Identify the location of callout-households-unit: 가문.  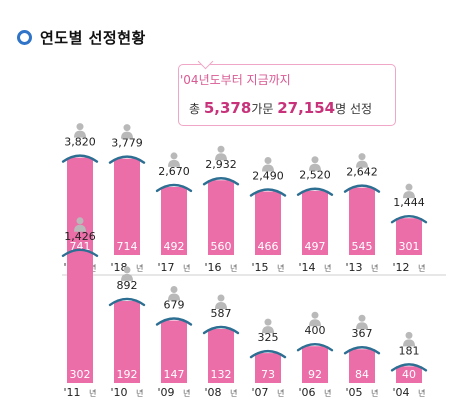
(264, 109).